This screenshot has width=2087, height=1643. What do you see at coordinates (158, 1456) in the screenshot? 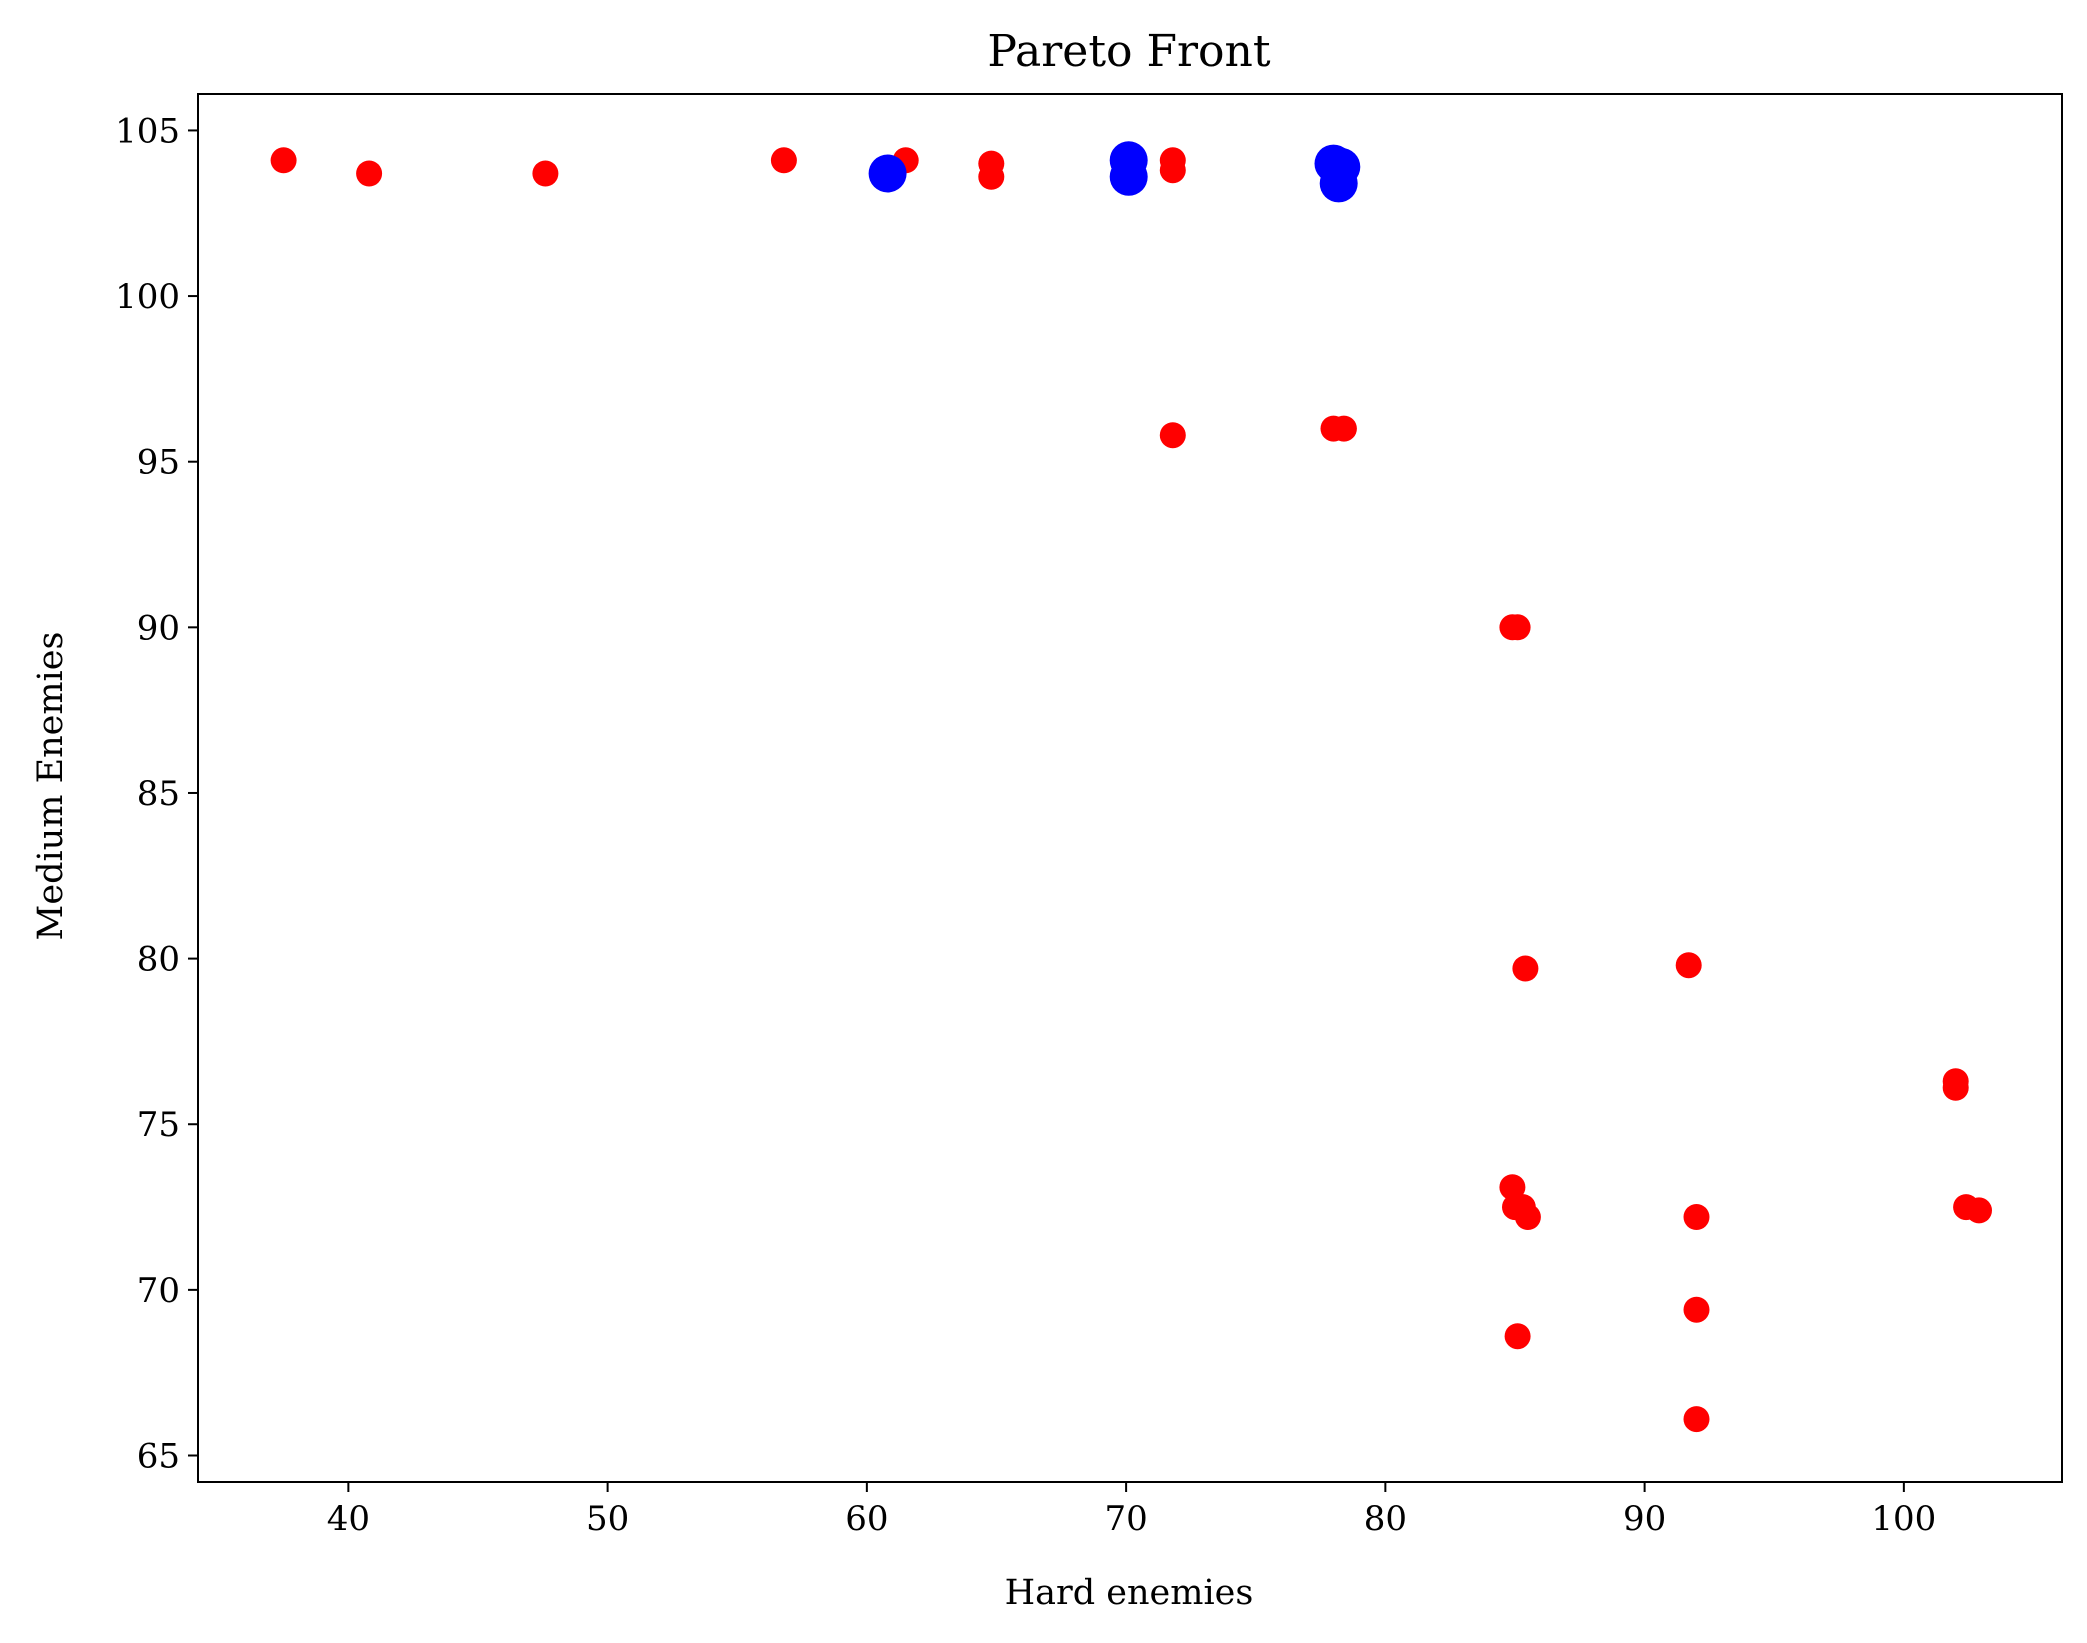
I see `y-tick-label: 65` at bounding box center [158, 1456].